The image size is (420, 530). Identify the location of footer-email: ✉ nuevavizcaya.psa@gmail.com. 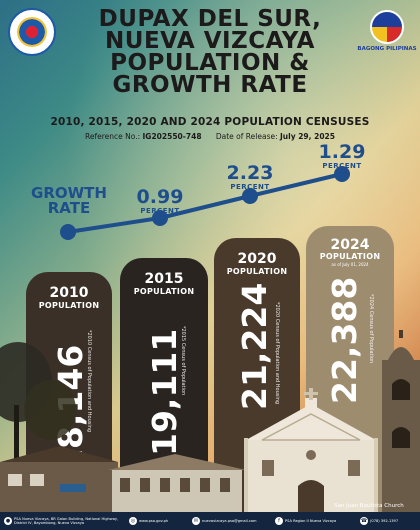
(232, 521).